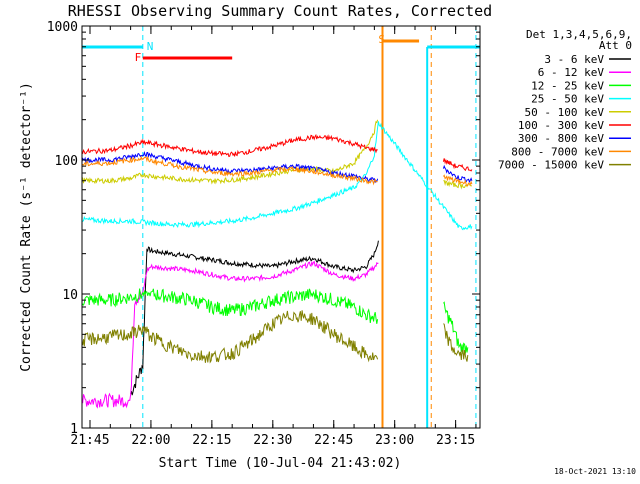 The width and height of the screenshot is (640, 484). I want to click on legend-entry-label-0: 3 - 6 keV, so click(574, 59).